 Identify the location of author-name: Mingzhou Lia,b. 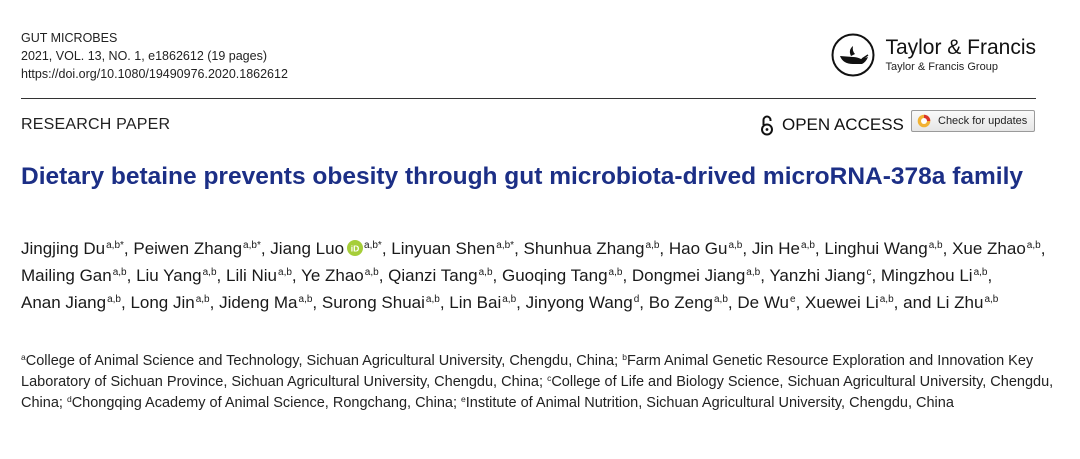
(934, 275).